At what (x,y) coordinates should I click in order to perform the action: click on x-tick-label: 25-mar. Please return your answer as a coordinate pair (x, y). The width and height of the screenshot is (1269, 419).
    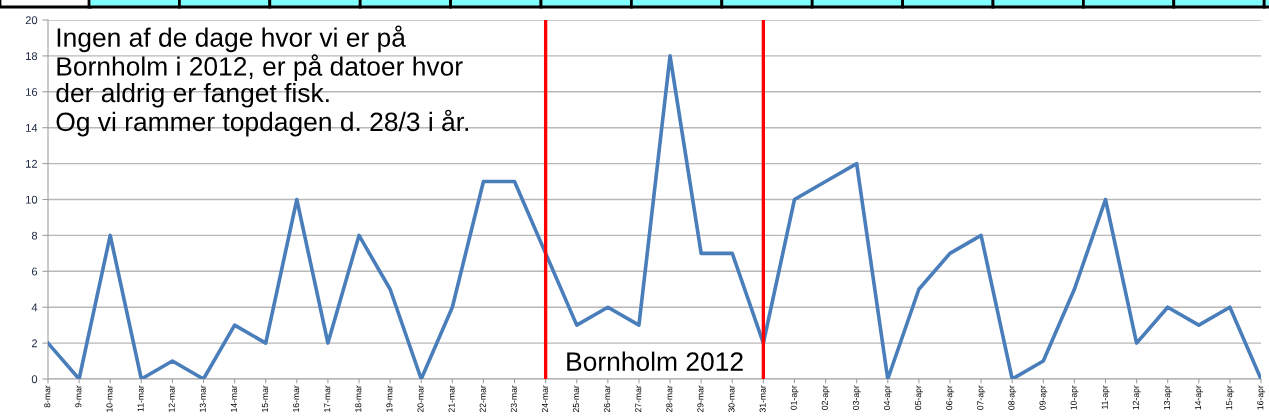
    Looking at the image, I should click on (576, 399).